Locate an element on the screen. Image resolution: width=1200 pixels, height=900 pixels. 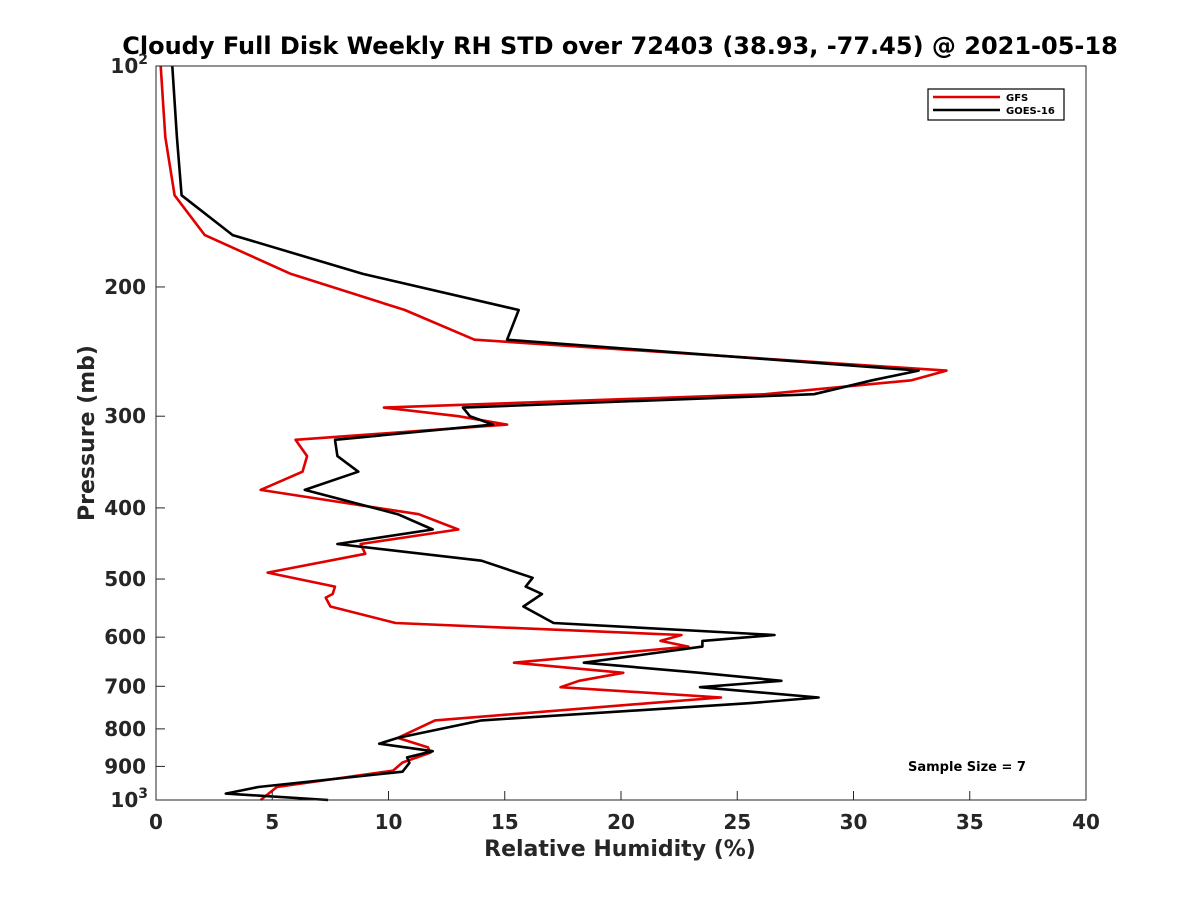
y-tick-label: 500 is located at coordinates (125, 579).